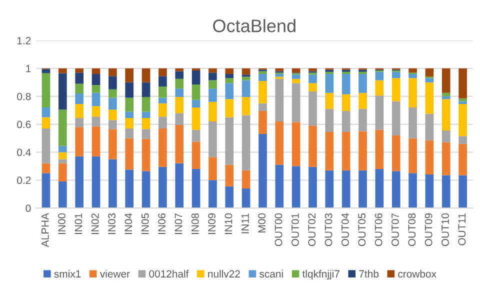 The width and height of the screenshot is (480, 289). Describe the element at coordinates (245, 223) in the screenshot. I see `x-tick-label: IN11` at that location.